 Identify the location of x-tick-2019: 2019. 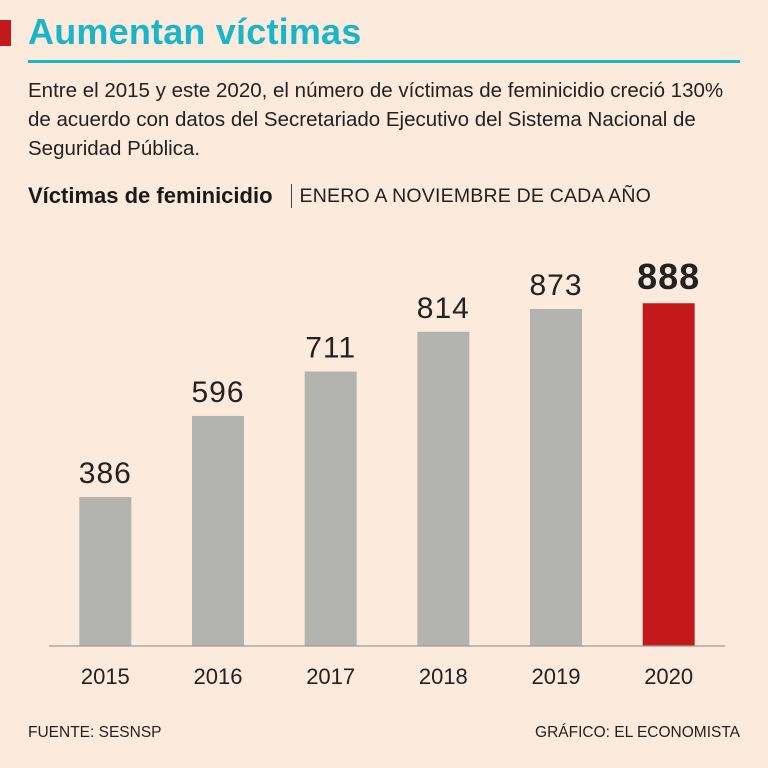
(556, 676).